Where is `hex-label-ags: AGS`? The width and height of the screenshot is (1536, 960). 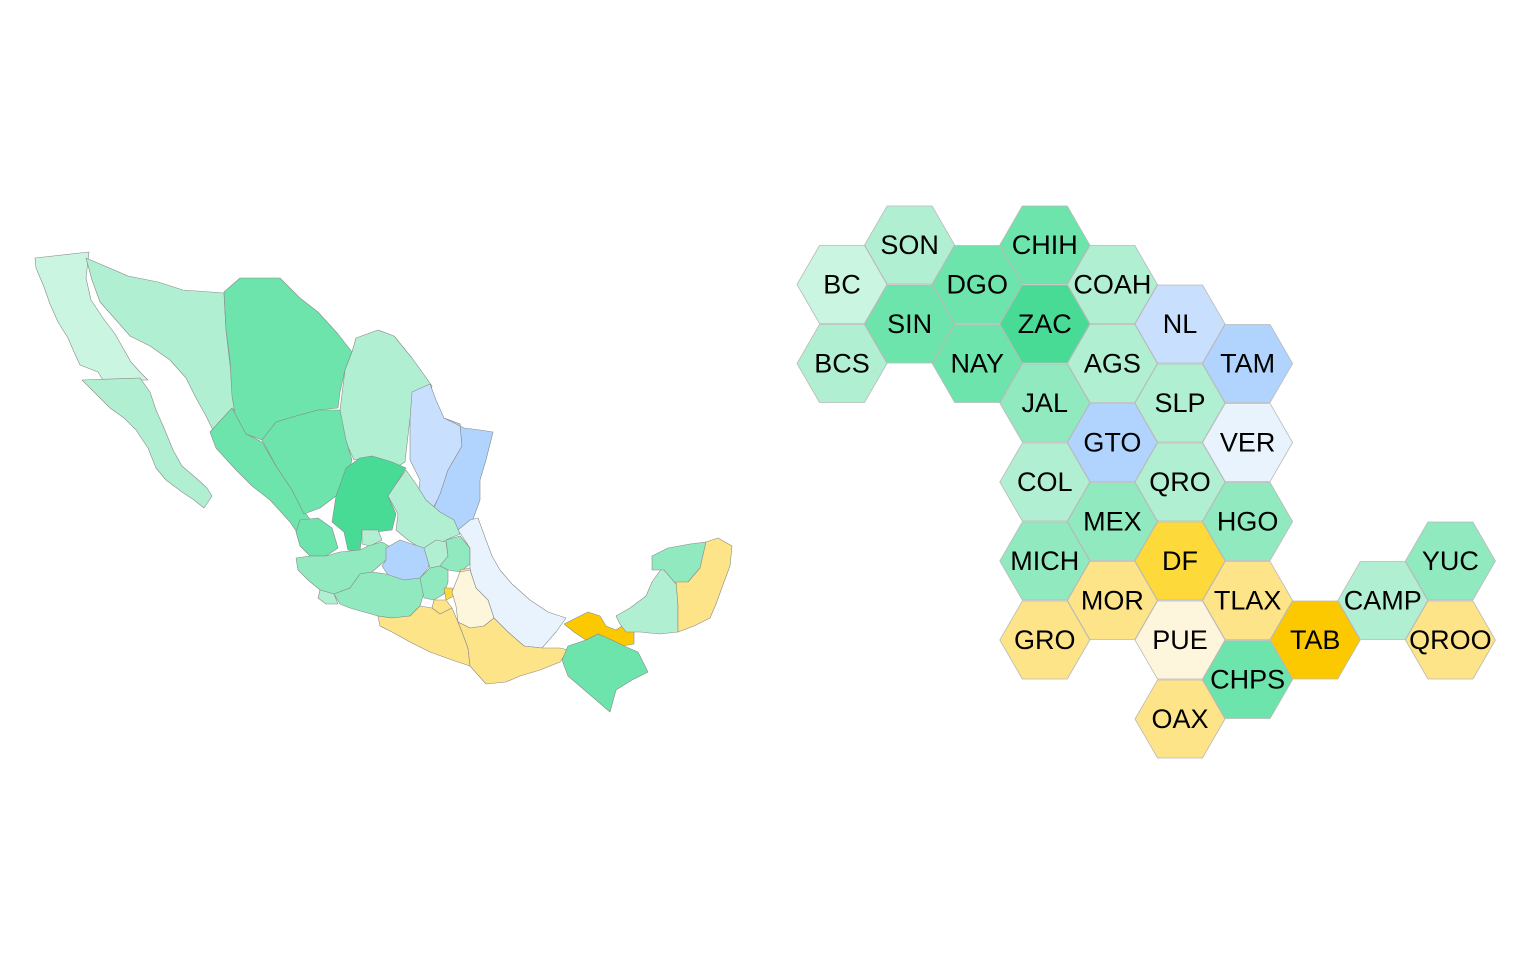 hex-label-ags: AGS is located at coordinates (1112, 364).